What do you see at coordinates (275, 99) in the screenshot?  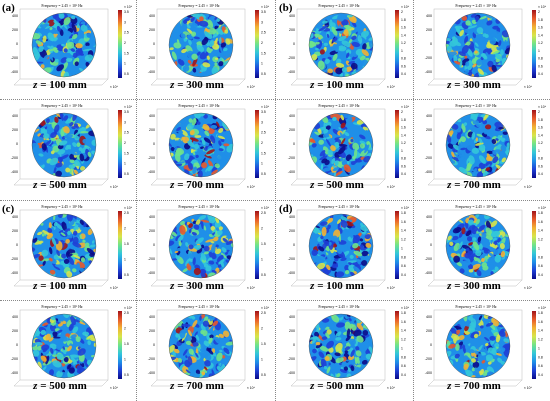 I see `panel-divider` at bounding box center [275, 99].